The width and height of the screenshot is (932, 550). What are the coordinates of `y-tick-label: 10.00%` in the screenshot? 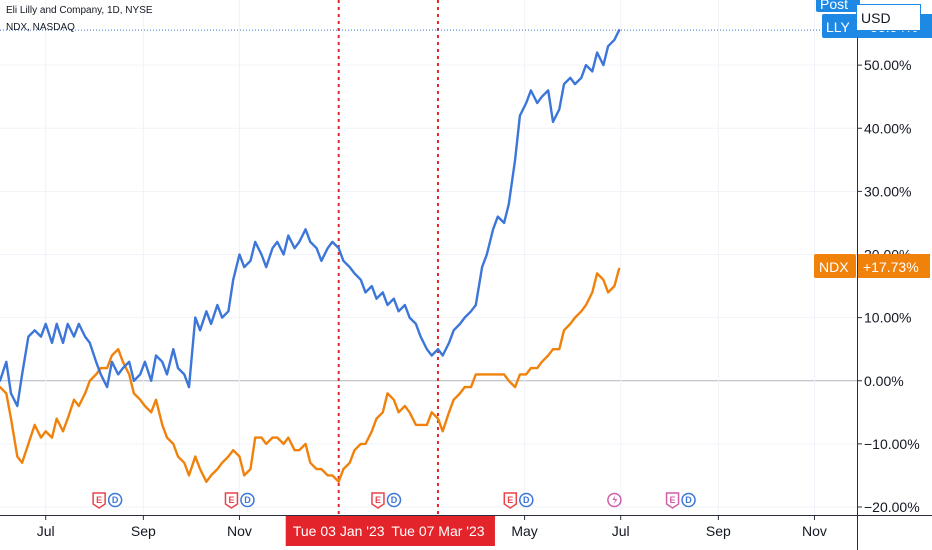 It's located at (887, 318).